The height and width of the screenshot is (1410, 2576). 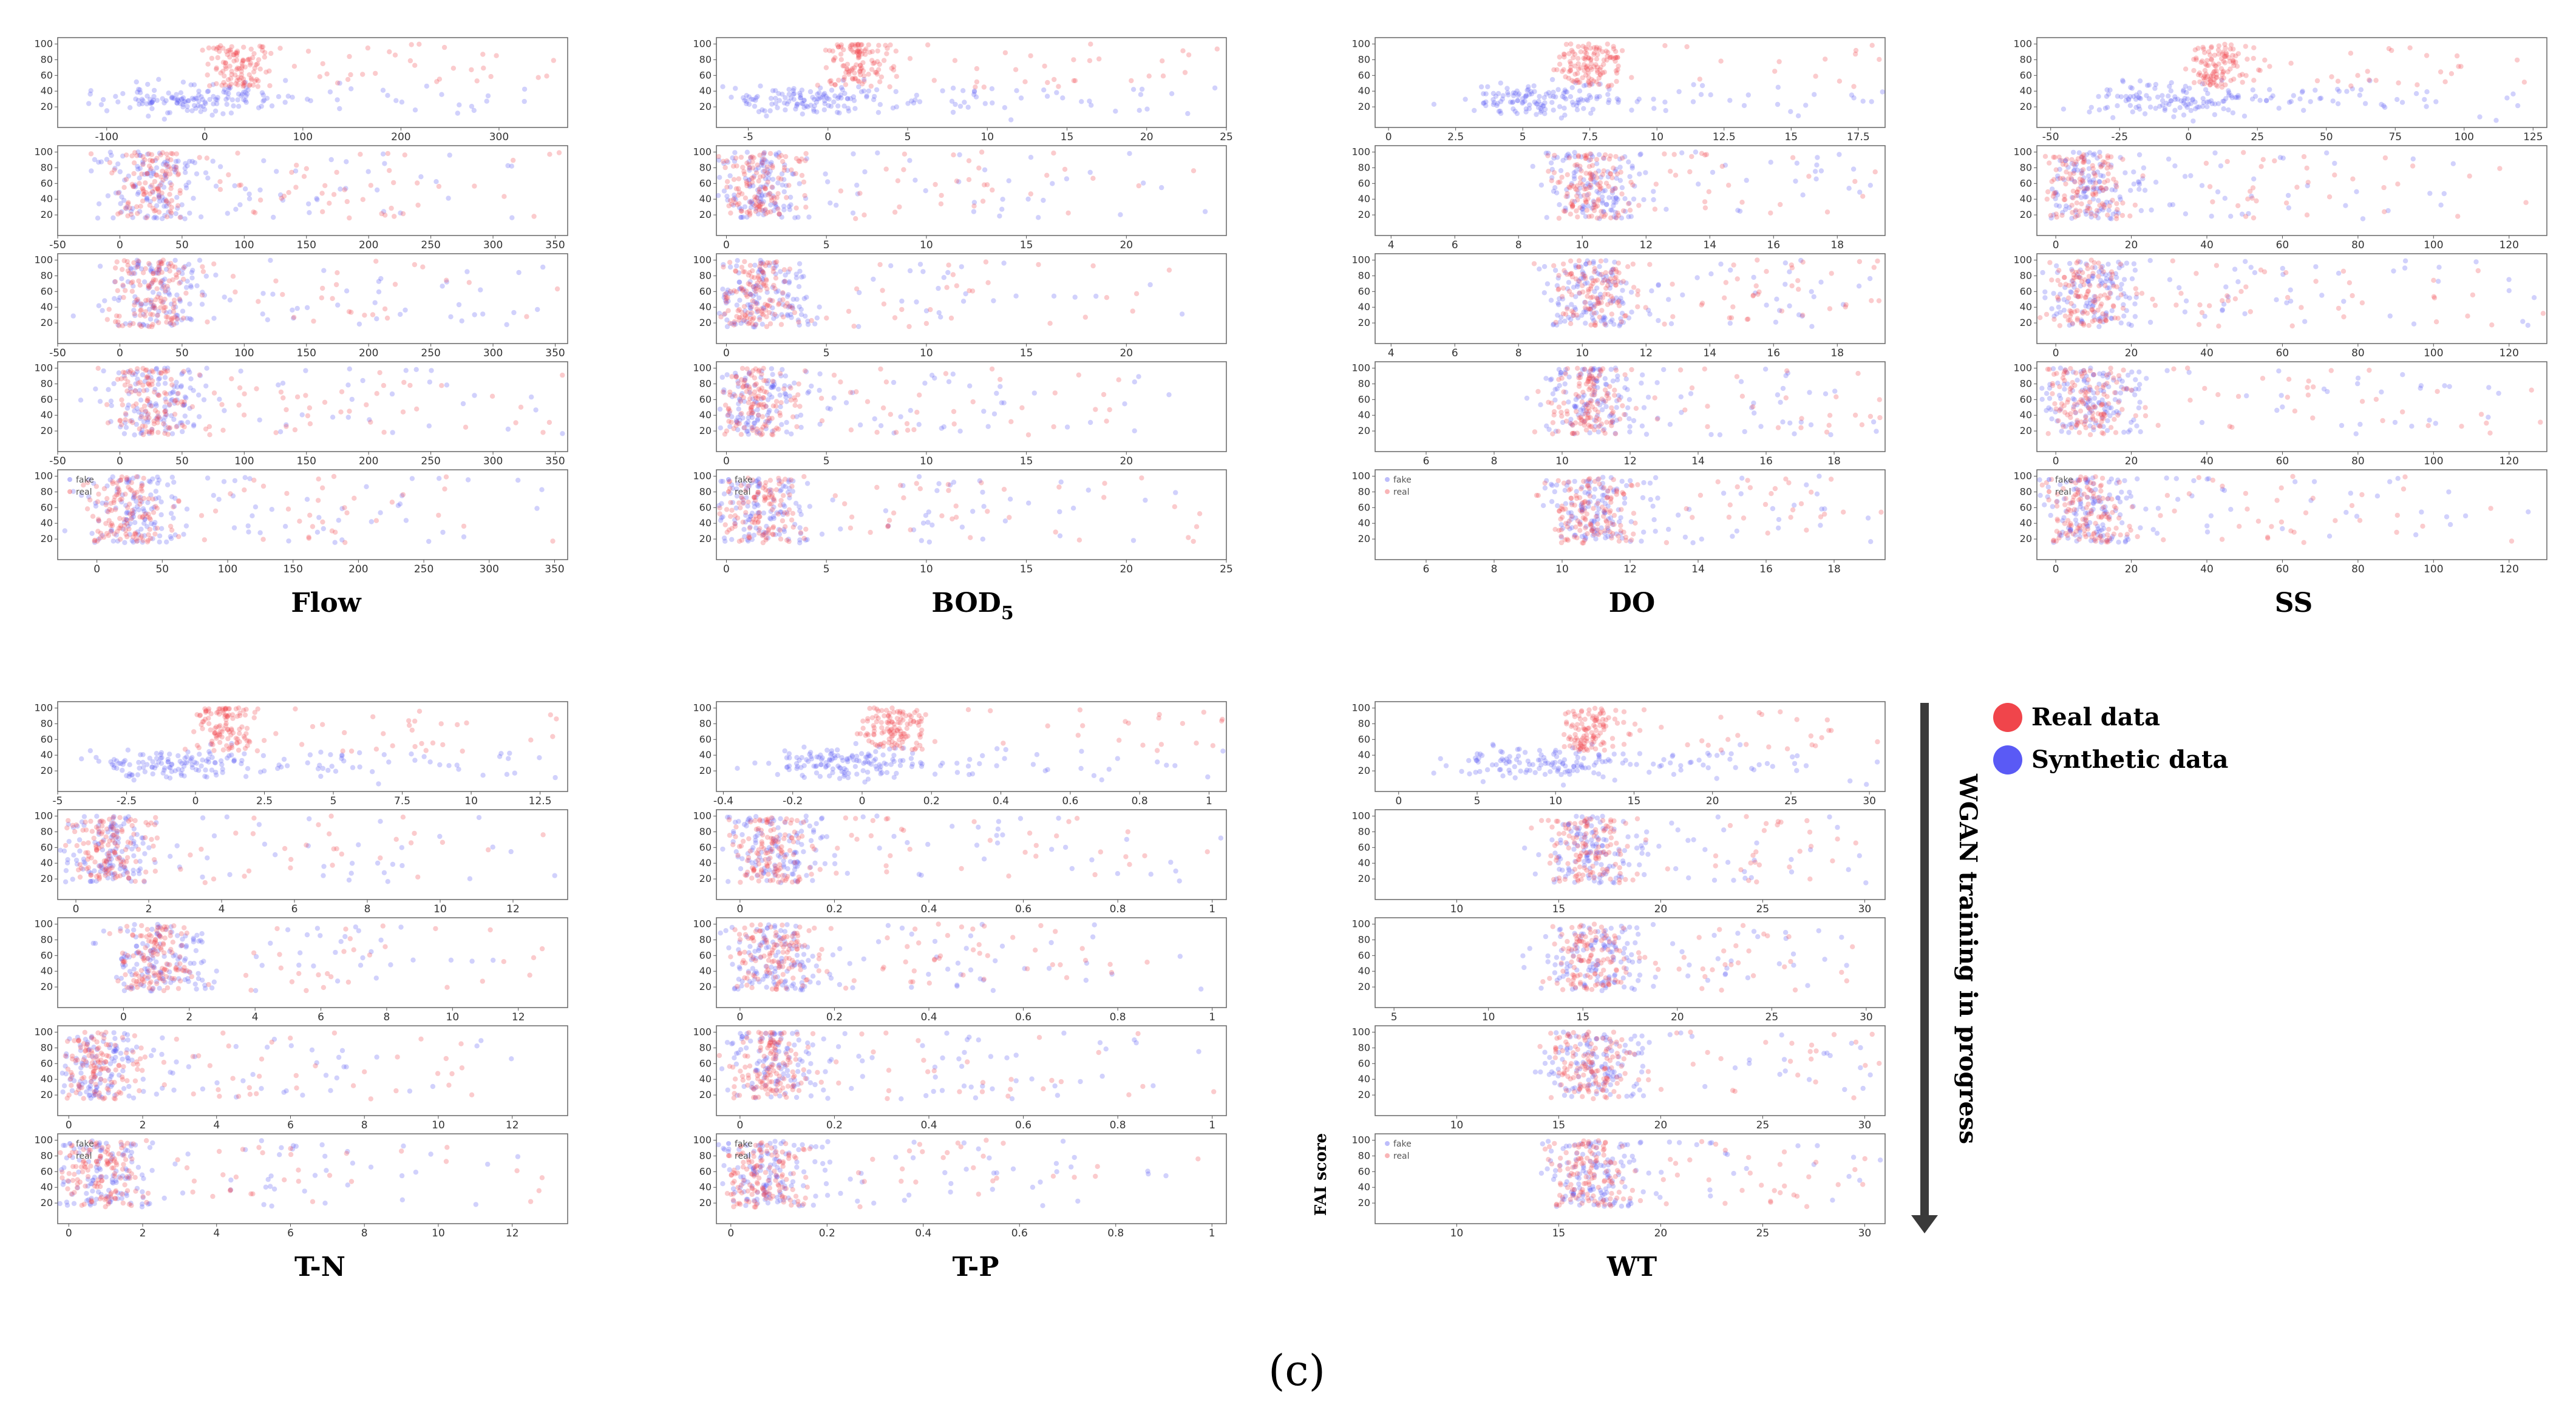 I want to click on y-tick-label: 20, so click(x=47, y=538).